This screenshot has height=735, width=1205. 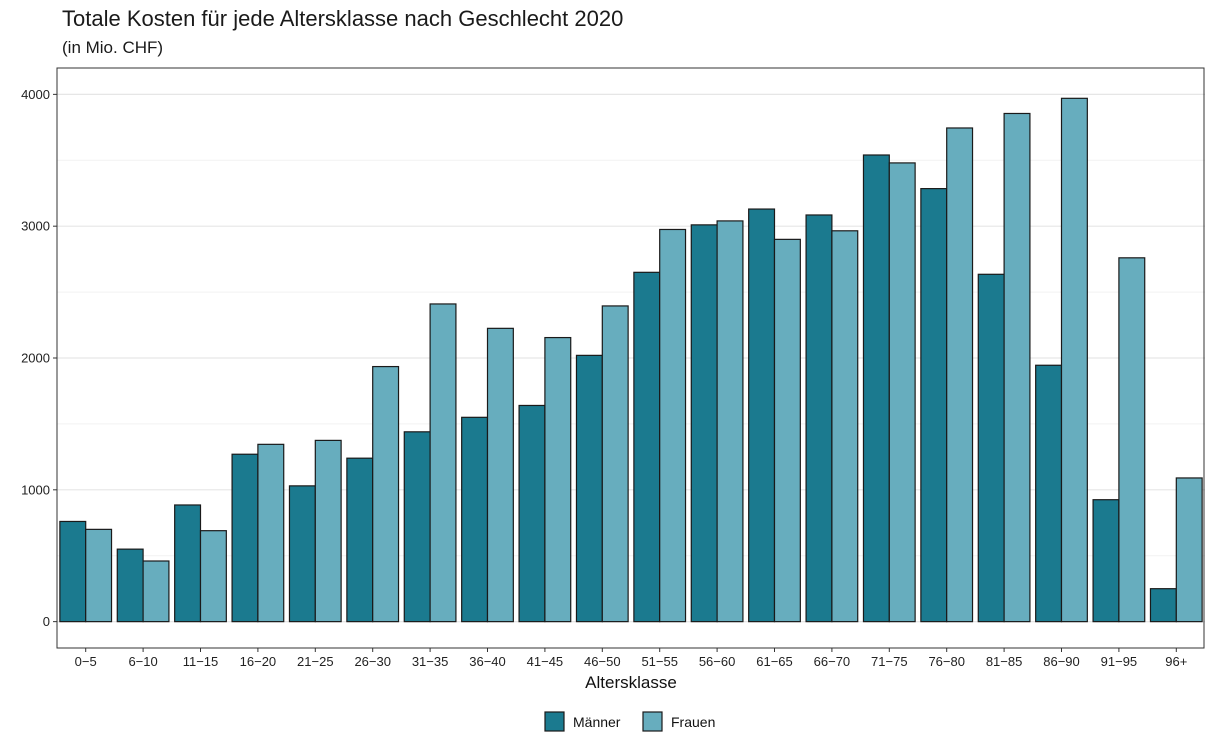 I want to click on legend-label: Frauen, so click(x=693, y=722).